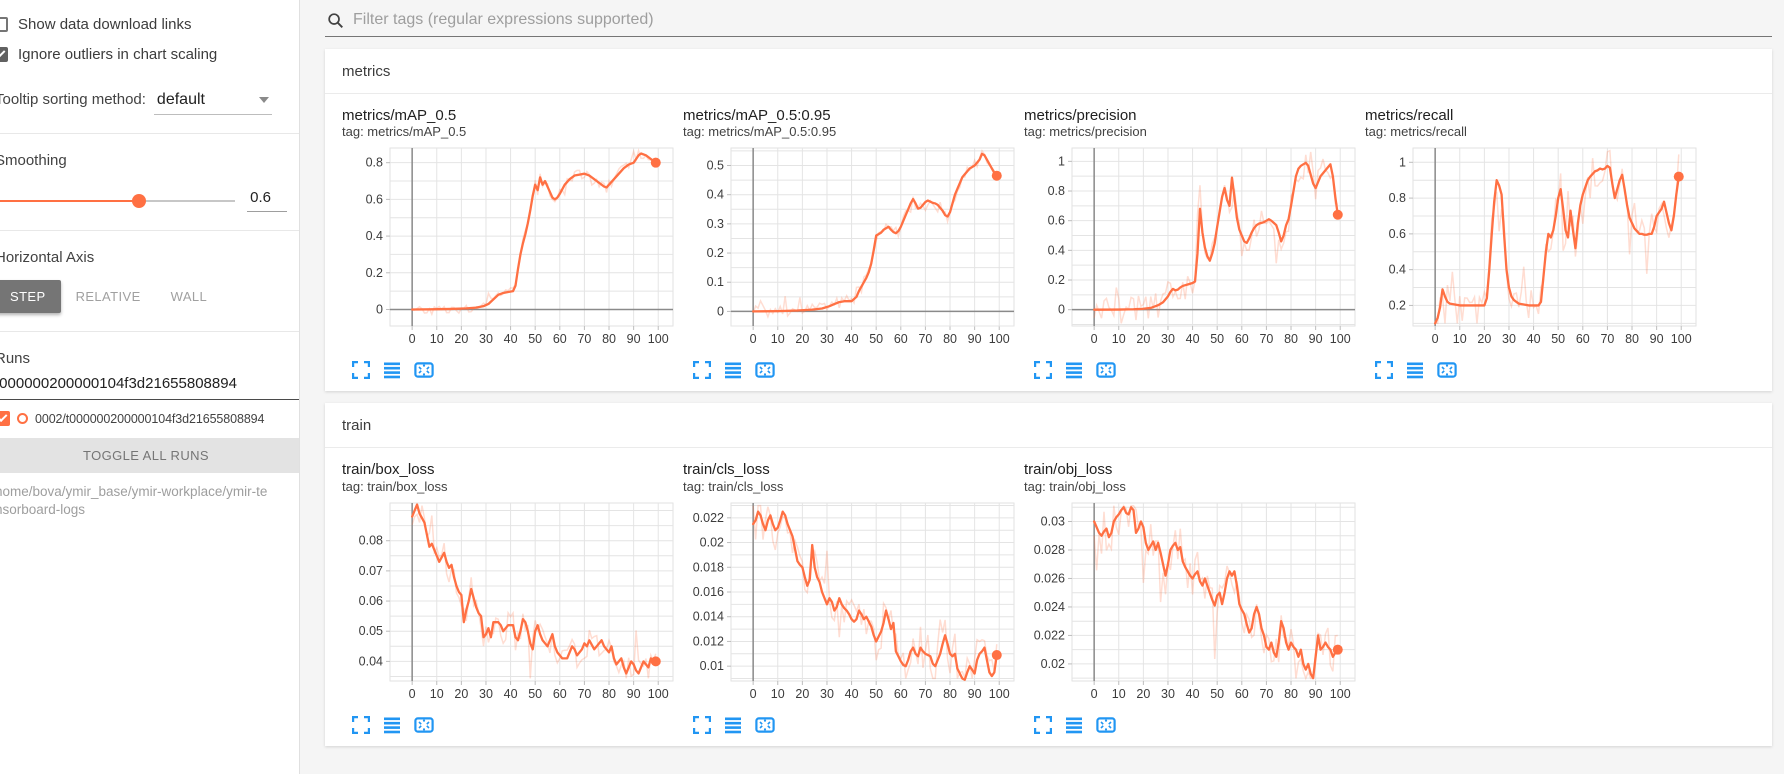 This screenshot has height=774, width=1784. Describe the element at coordinates (1061, 20) in the screenshot. I see `tag-filter-input` at that location.